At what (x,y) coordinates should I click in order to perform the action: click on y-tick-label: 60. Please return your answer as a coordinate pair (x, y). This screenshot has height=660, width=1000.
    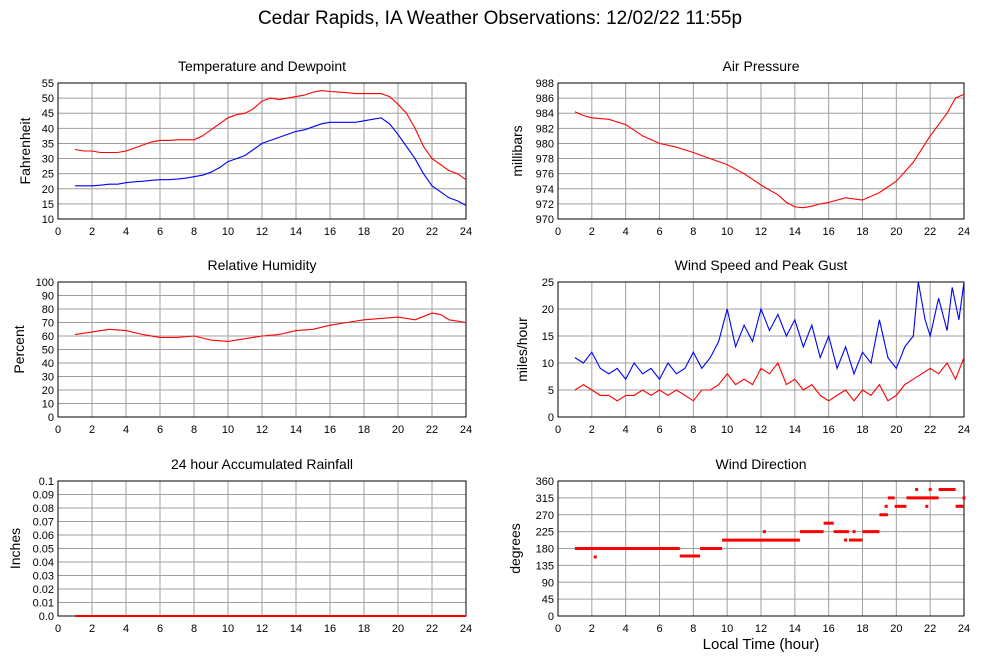
    Looking at the image, I should click on (48, 337).